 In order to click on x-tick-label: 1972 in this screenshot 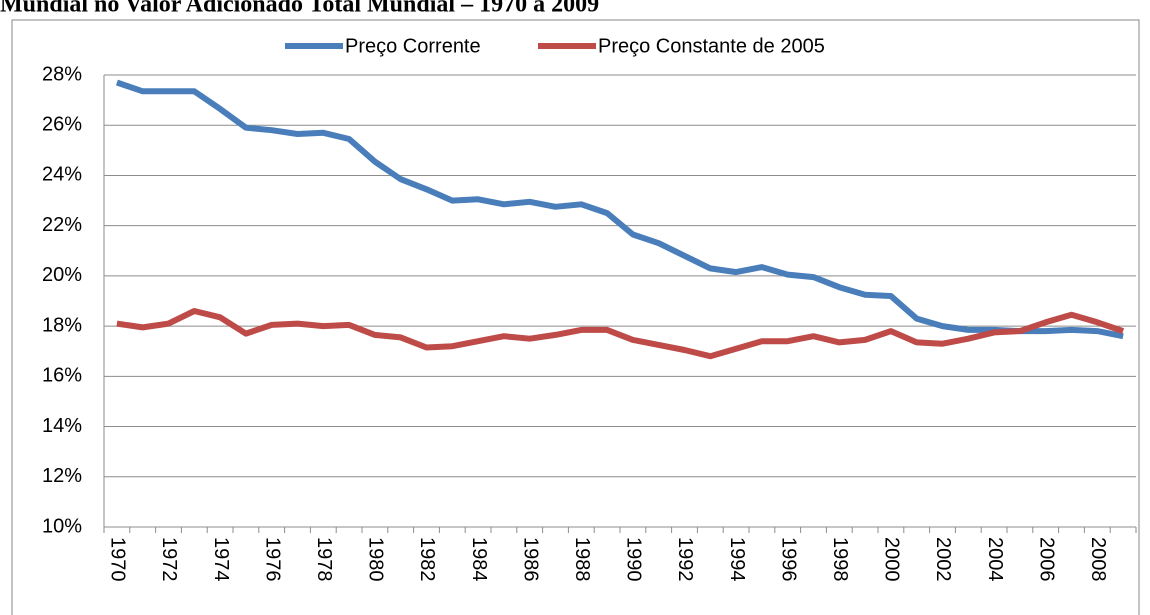, I will do `click(169, 559)`.